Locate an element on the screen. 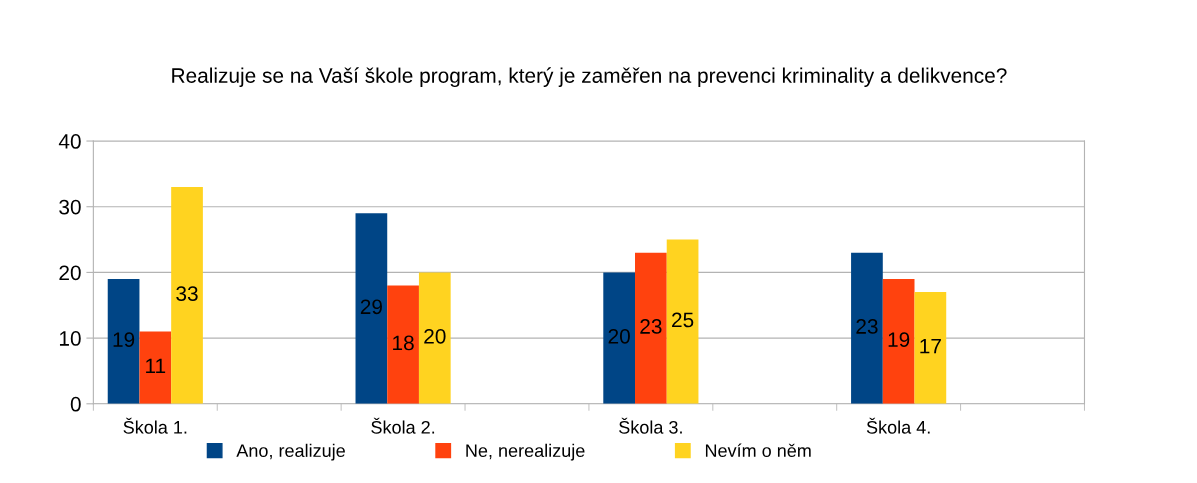  y-tick-label: 30 is located at coordinates (70, 207).